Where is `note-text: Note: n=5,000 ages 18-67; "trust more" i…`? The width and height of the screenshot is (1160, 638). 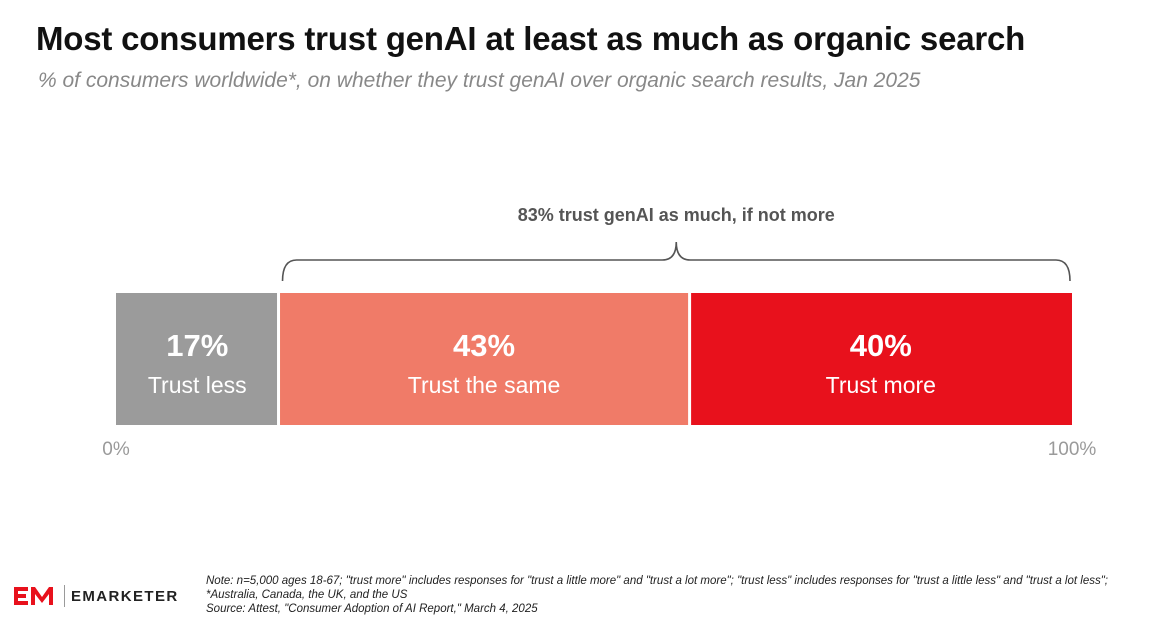 note-text: Note: n=5,000 ages 18-67; "trust more" i… is located at coordinates (657, 588).